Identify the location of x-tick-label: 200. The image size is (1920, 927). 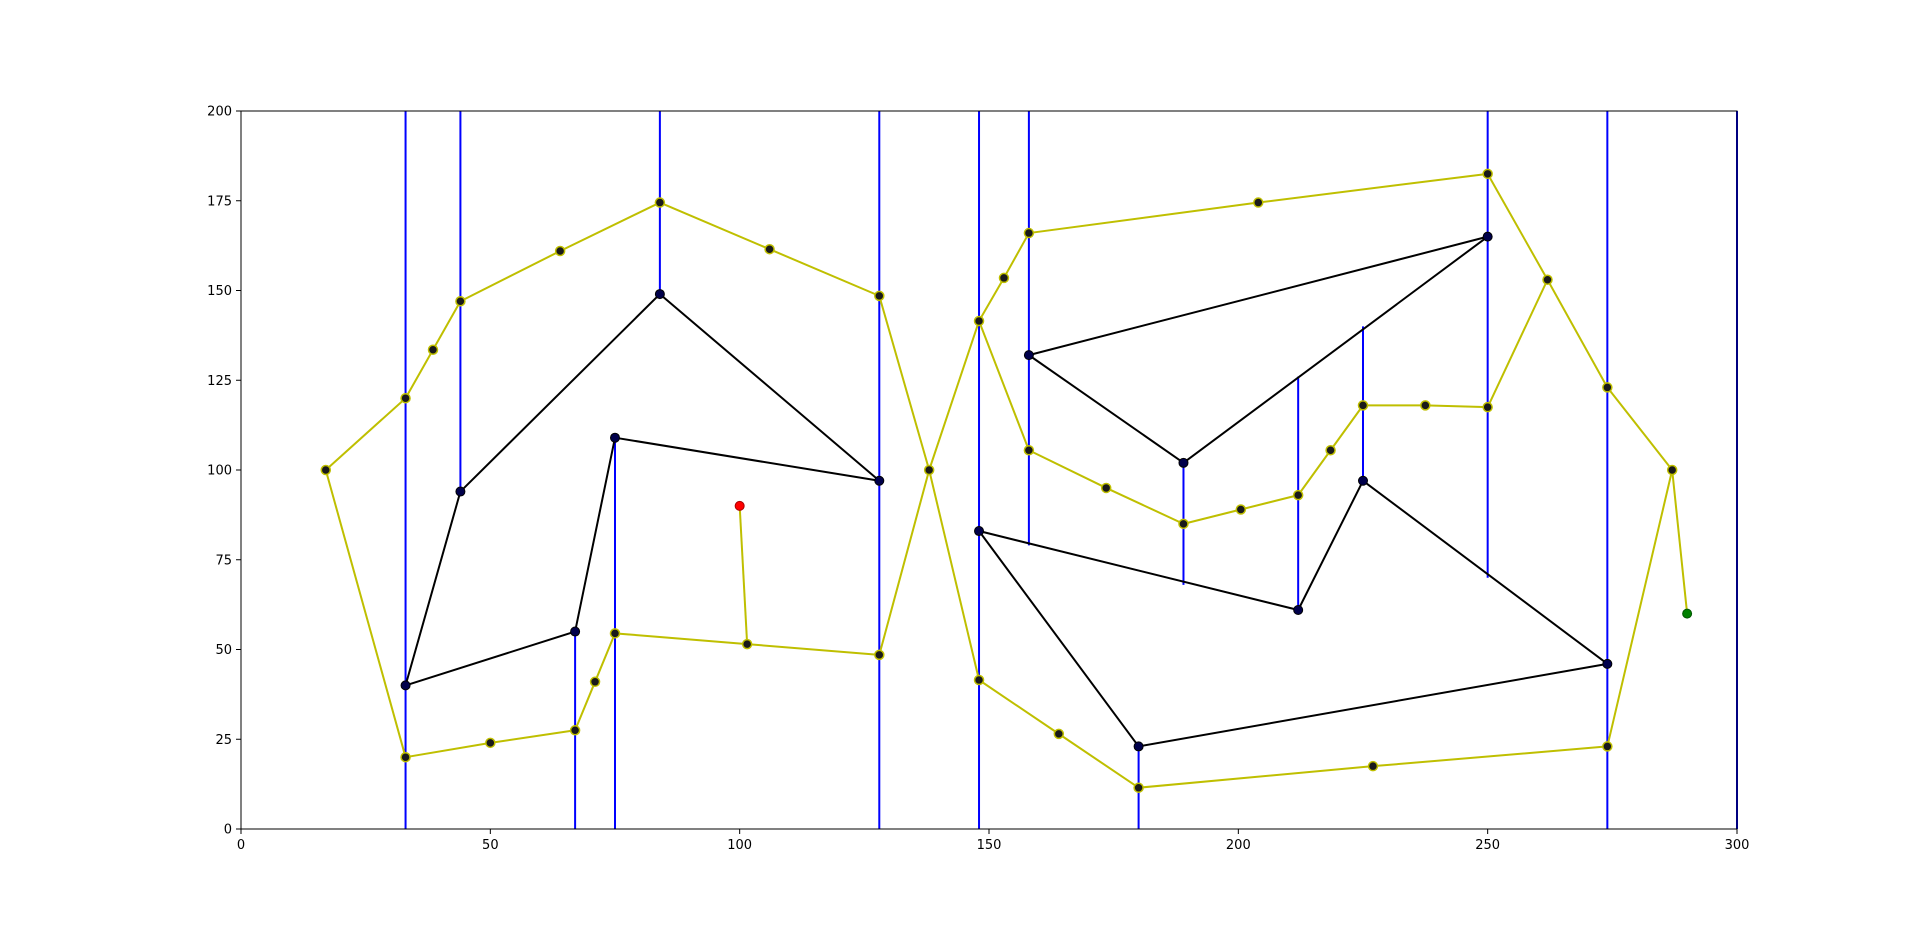
(1238, 845).